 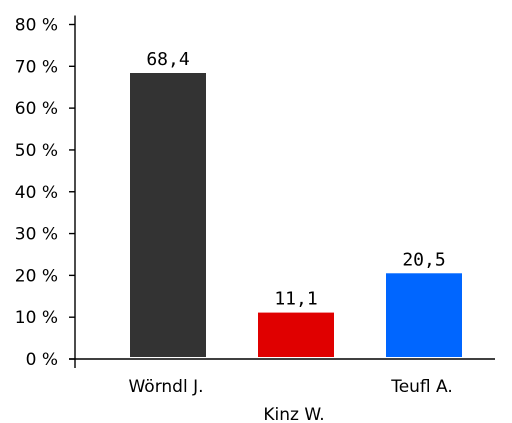 I want to click on category-label: Kinz W., so click(x=293, y=414).